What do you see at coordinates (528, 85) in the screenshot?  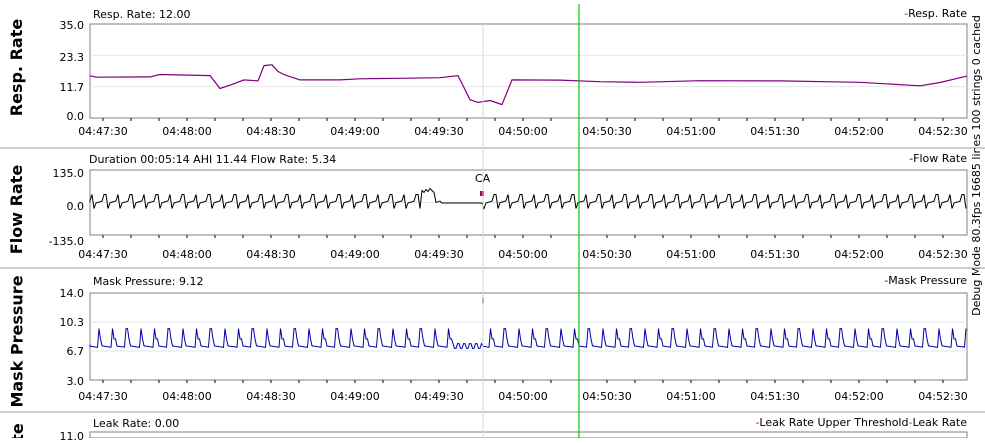 I see `resp-rate-series-line` at bounding box center [528, 85].